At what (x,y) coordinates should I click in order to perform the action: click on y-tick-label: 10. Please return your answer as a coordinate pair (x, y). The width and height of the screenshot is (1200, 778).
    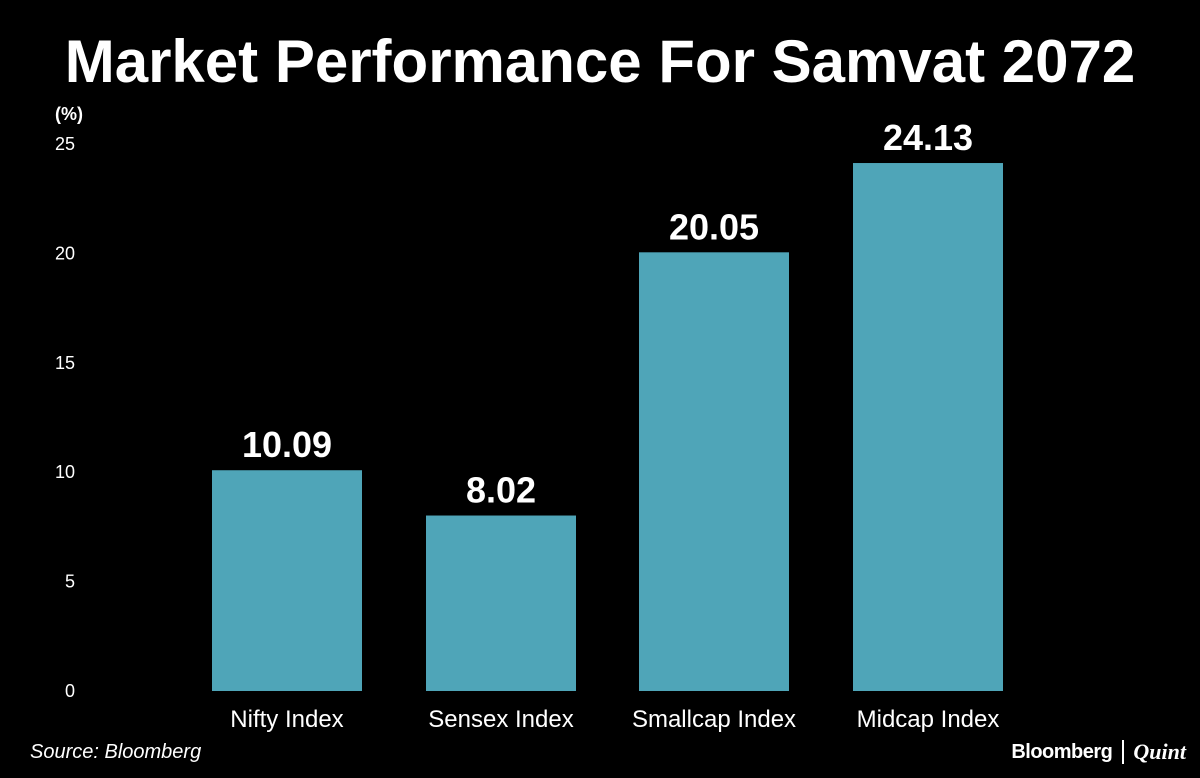
    Looking at the image, I should click on (65, 472).